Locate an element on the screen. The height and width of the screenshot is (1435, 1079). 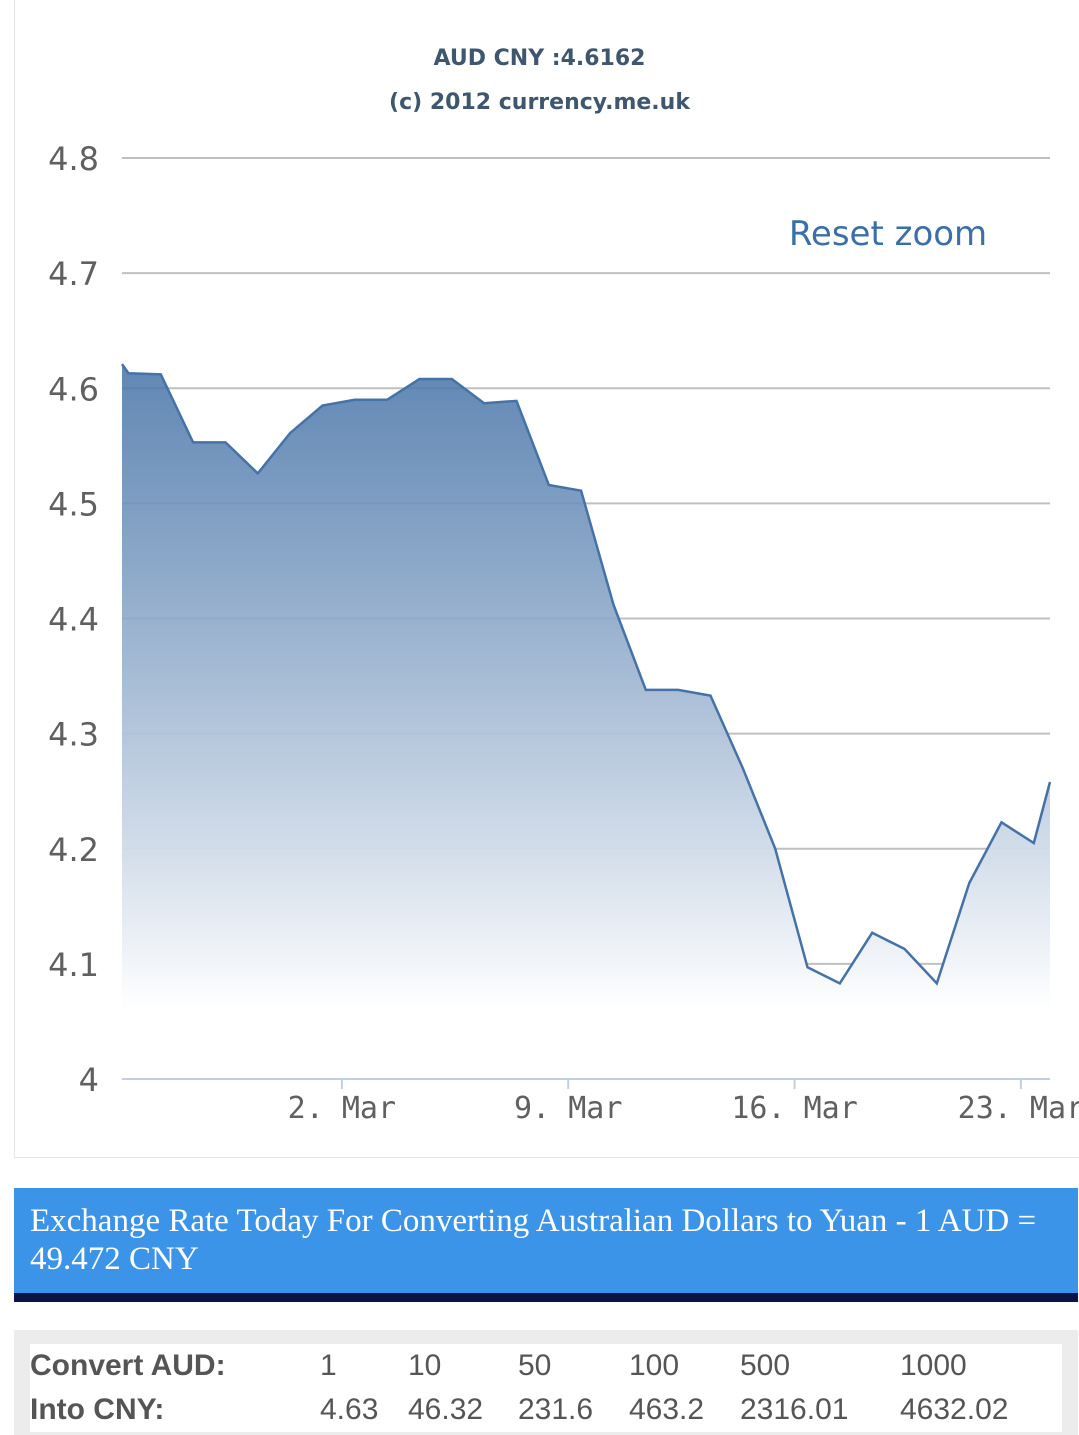
x-tick-label: 2. Mar is located at coordinates (342, 1108).